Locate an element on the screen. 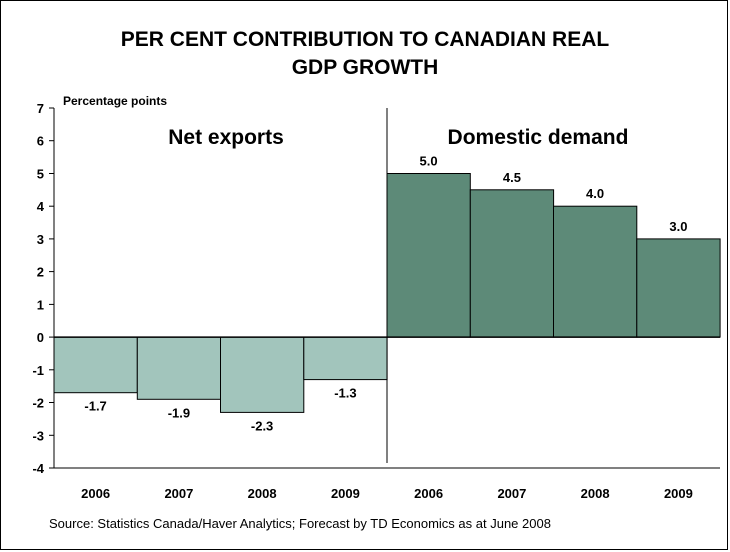 The width and height of the screenshot is (730, 552). y-tick-label: 1 is located at coordinates (40, 304).